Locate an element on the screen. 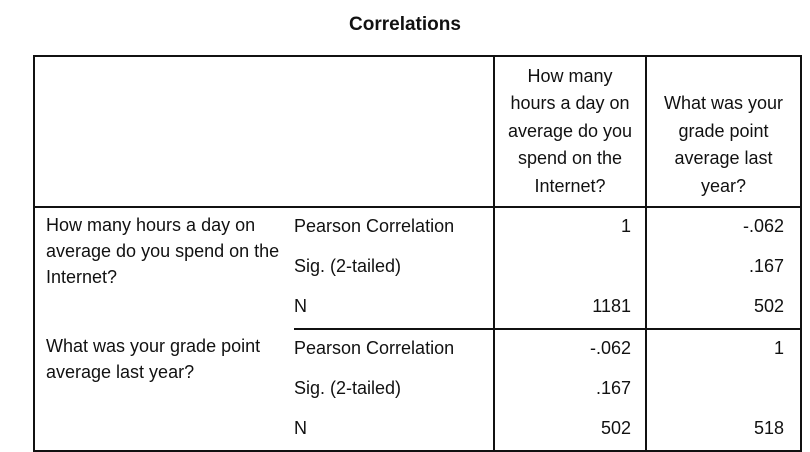 This screenshot has height=452, width=810. cell-value: 1181 is located at coordinates (569, 309).